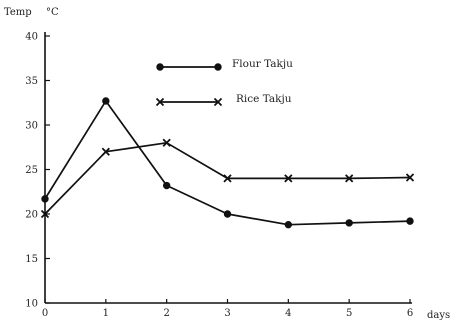 Image resolution: width=451 pixels, height=326 pixels. Describe the element at coordinates (224, 64) in the screenshot. I see `legend-item: Flour Takju` at that location.